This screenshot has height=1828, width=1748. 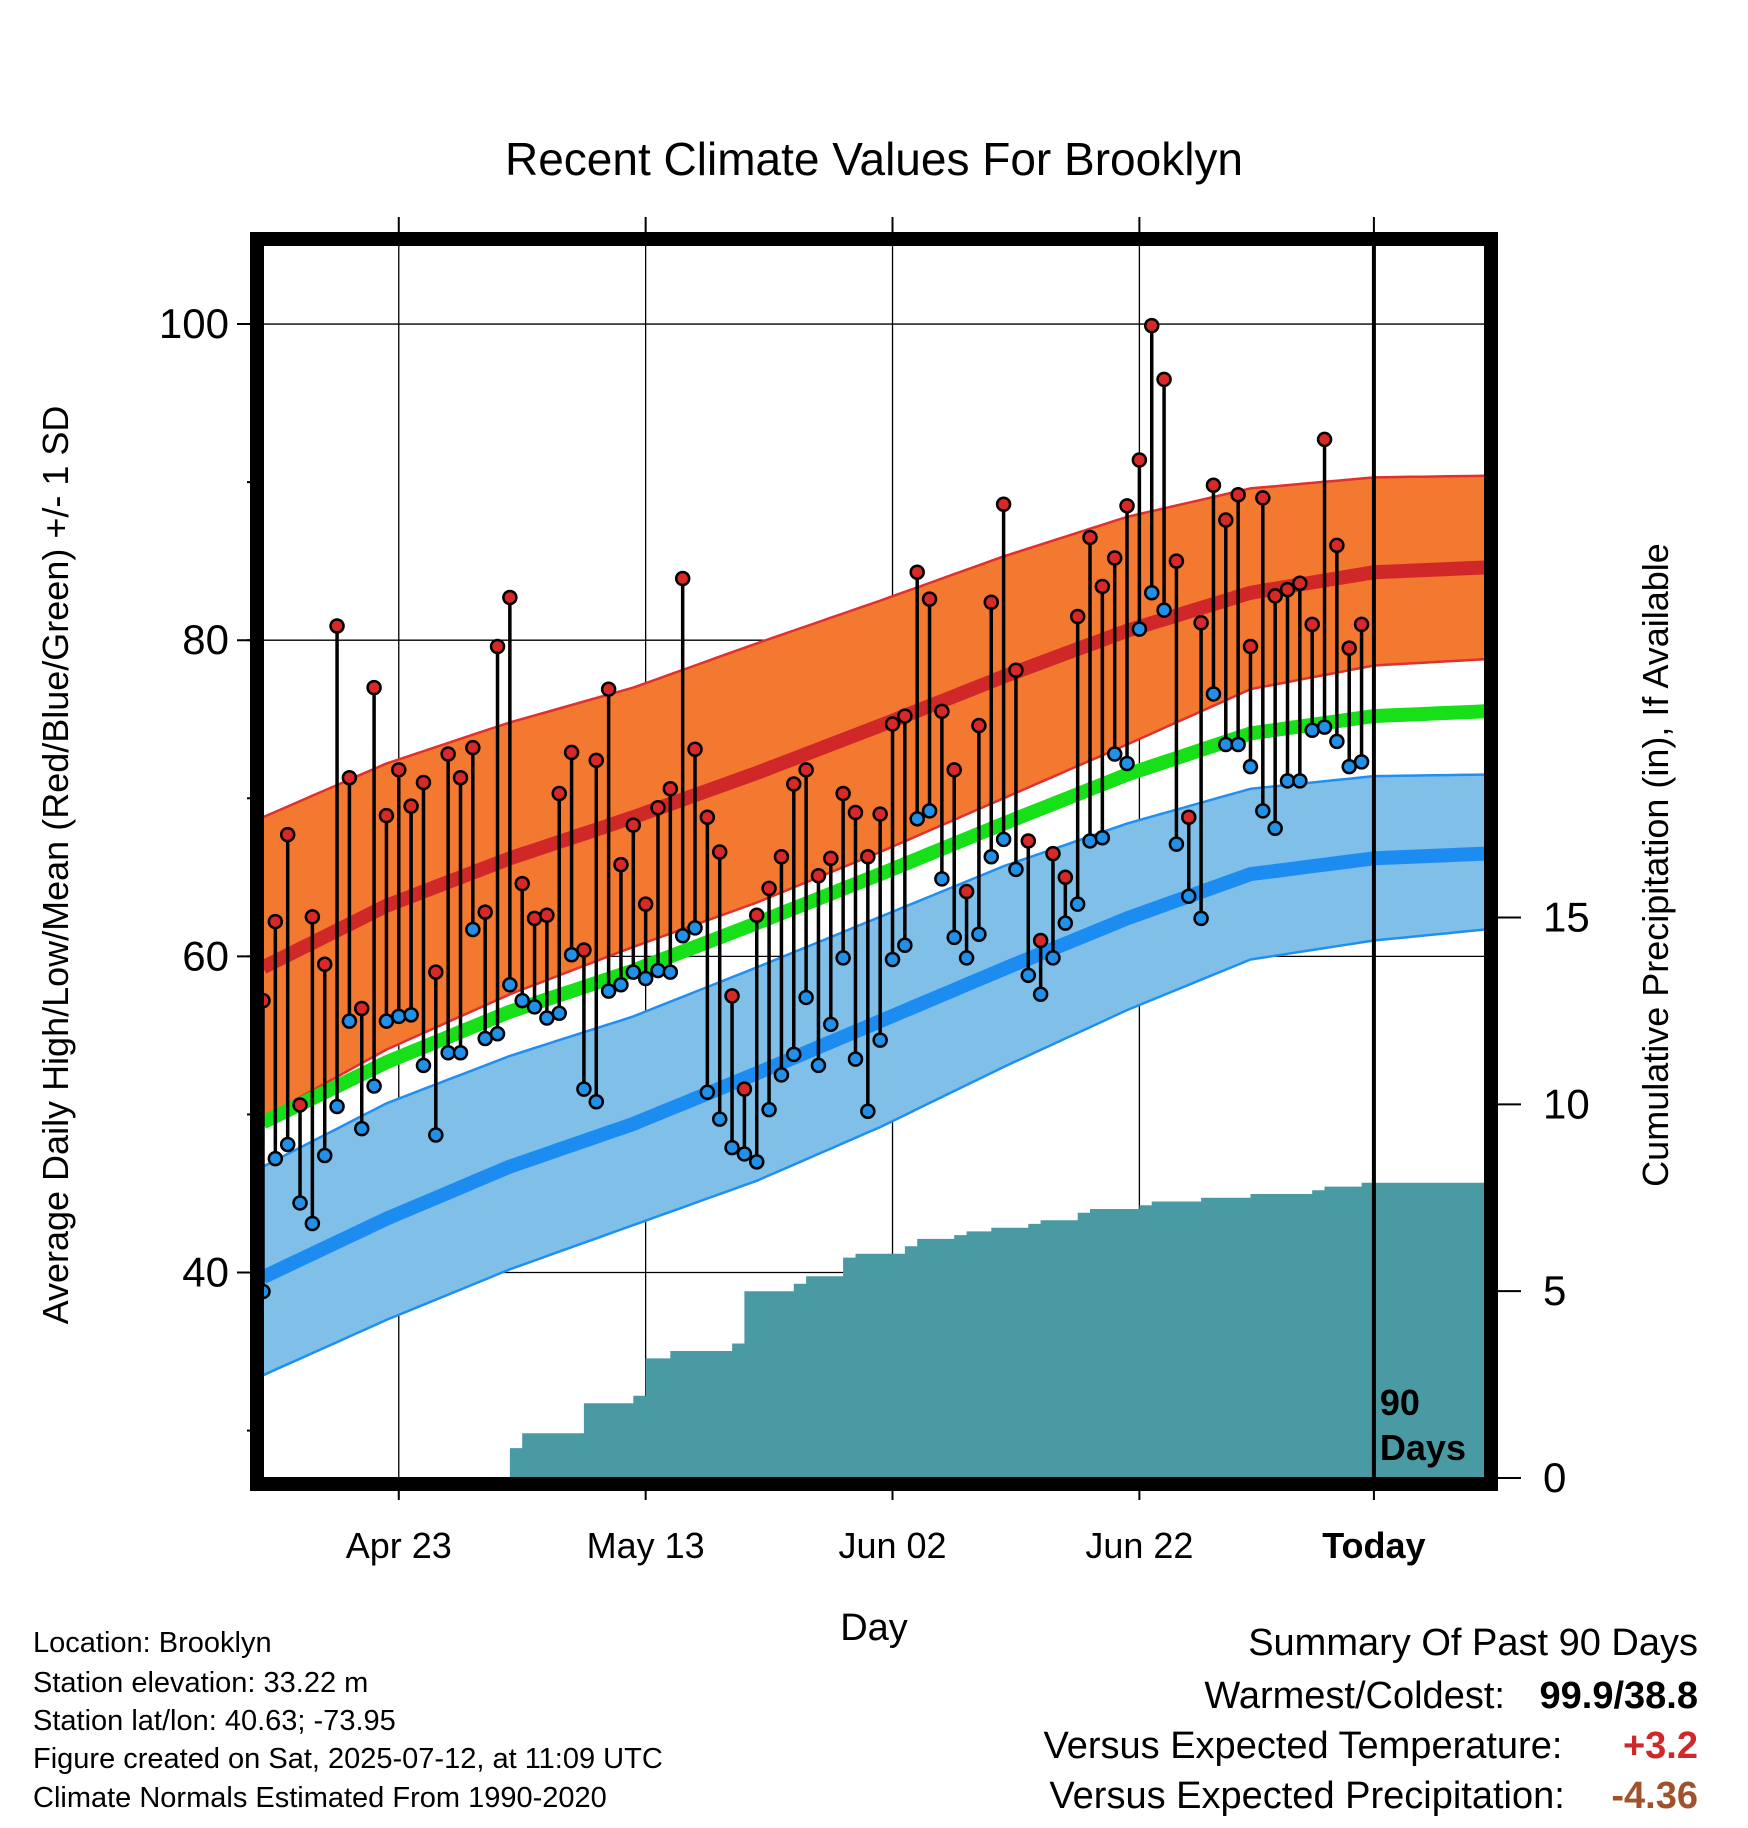 What do you see at coordinates (1618, 1696) in the screenshot?
I see `warmest-value: 99.9/38.8` at bounding box center [1618, 1696].